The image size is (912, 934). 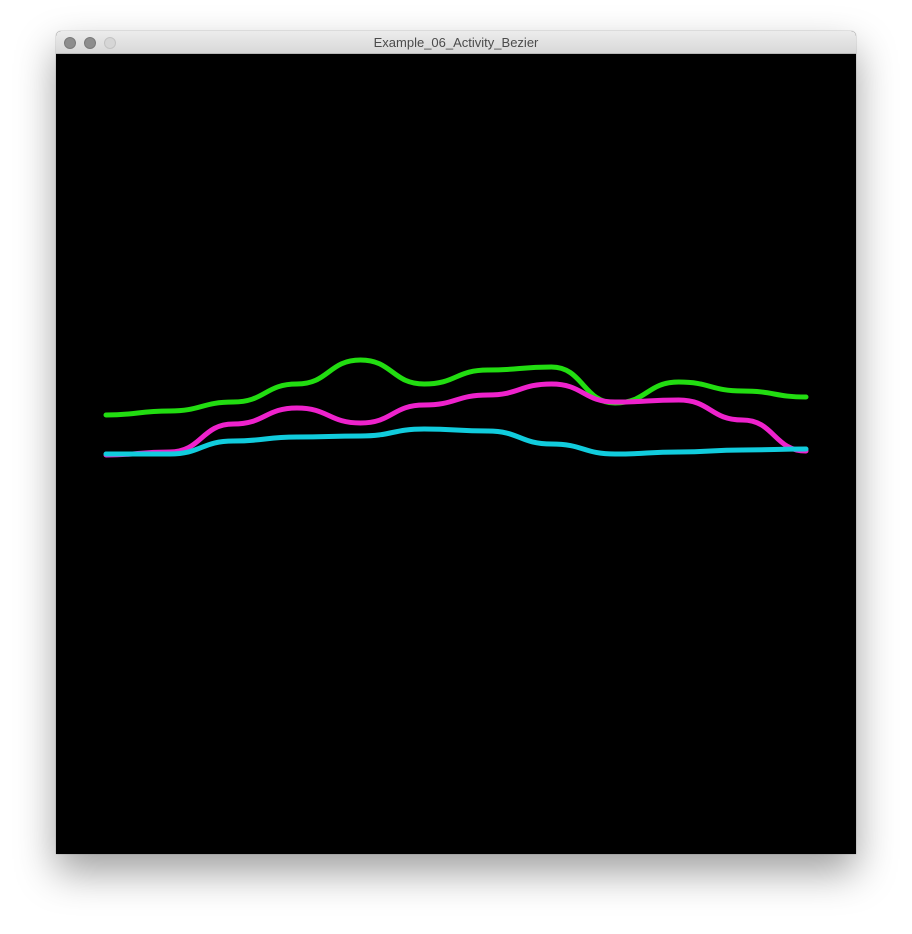 I want to click on title-bar: Example_06_Activity_Bezier, so click(x=456, y=42).